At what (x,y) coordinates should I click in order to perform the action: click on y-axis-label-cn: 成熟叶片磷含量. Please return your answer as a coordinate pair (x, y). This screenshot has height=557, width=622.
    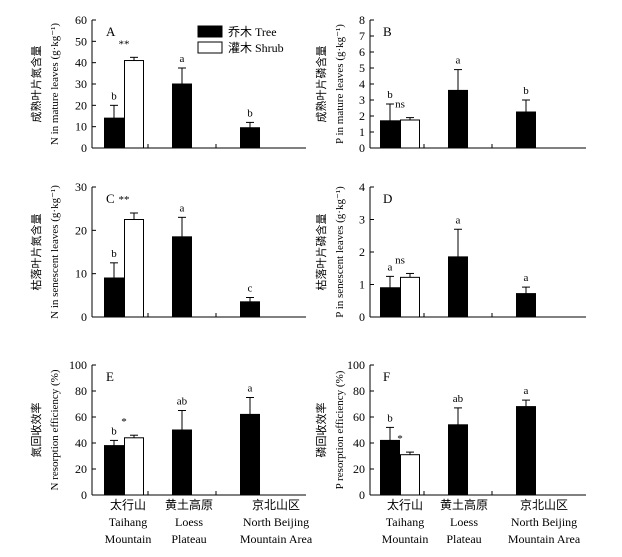
    Looking at the image, I should click on (321, 84).